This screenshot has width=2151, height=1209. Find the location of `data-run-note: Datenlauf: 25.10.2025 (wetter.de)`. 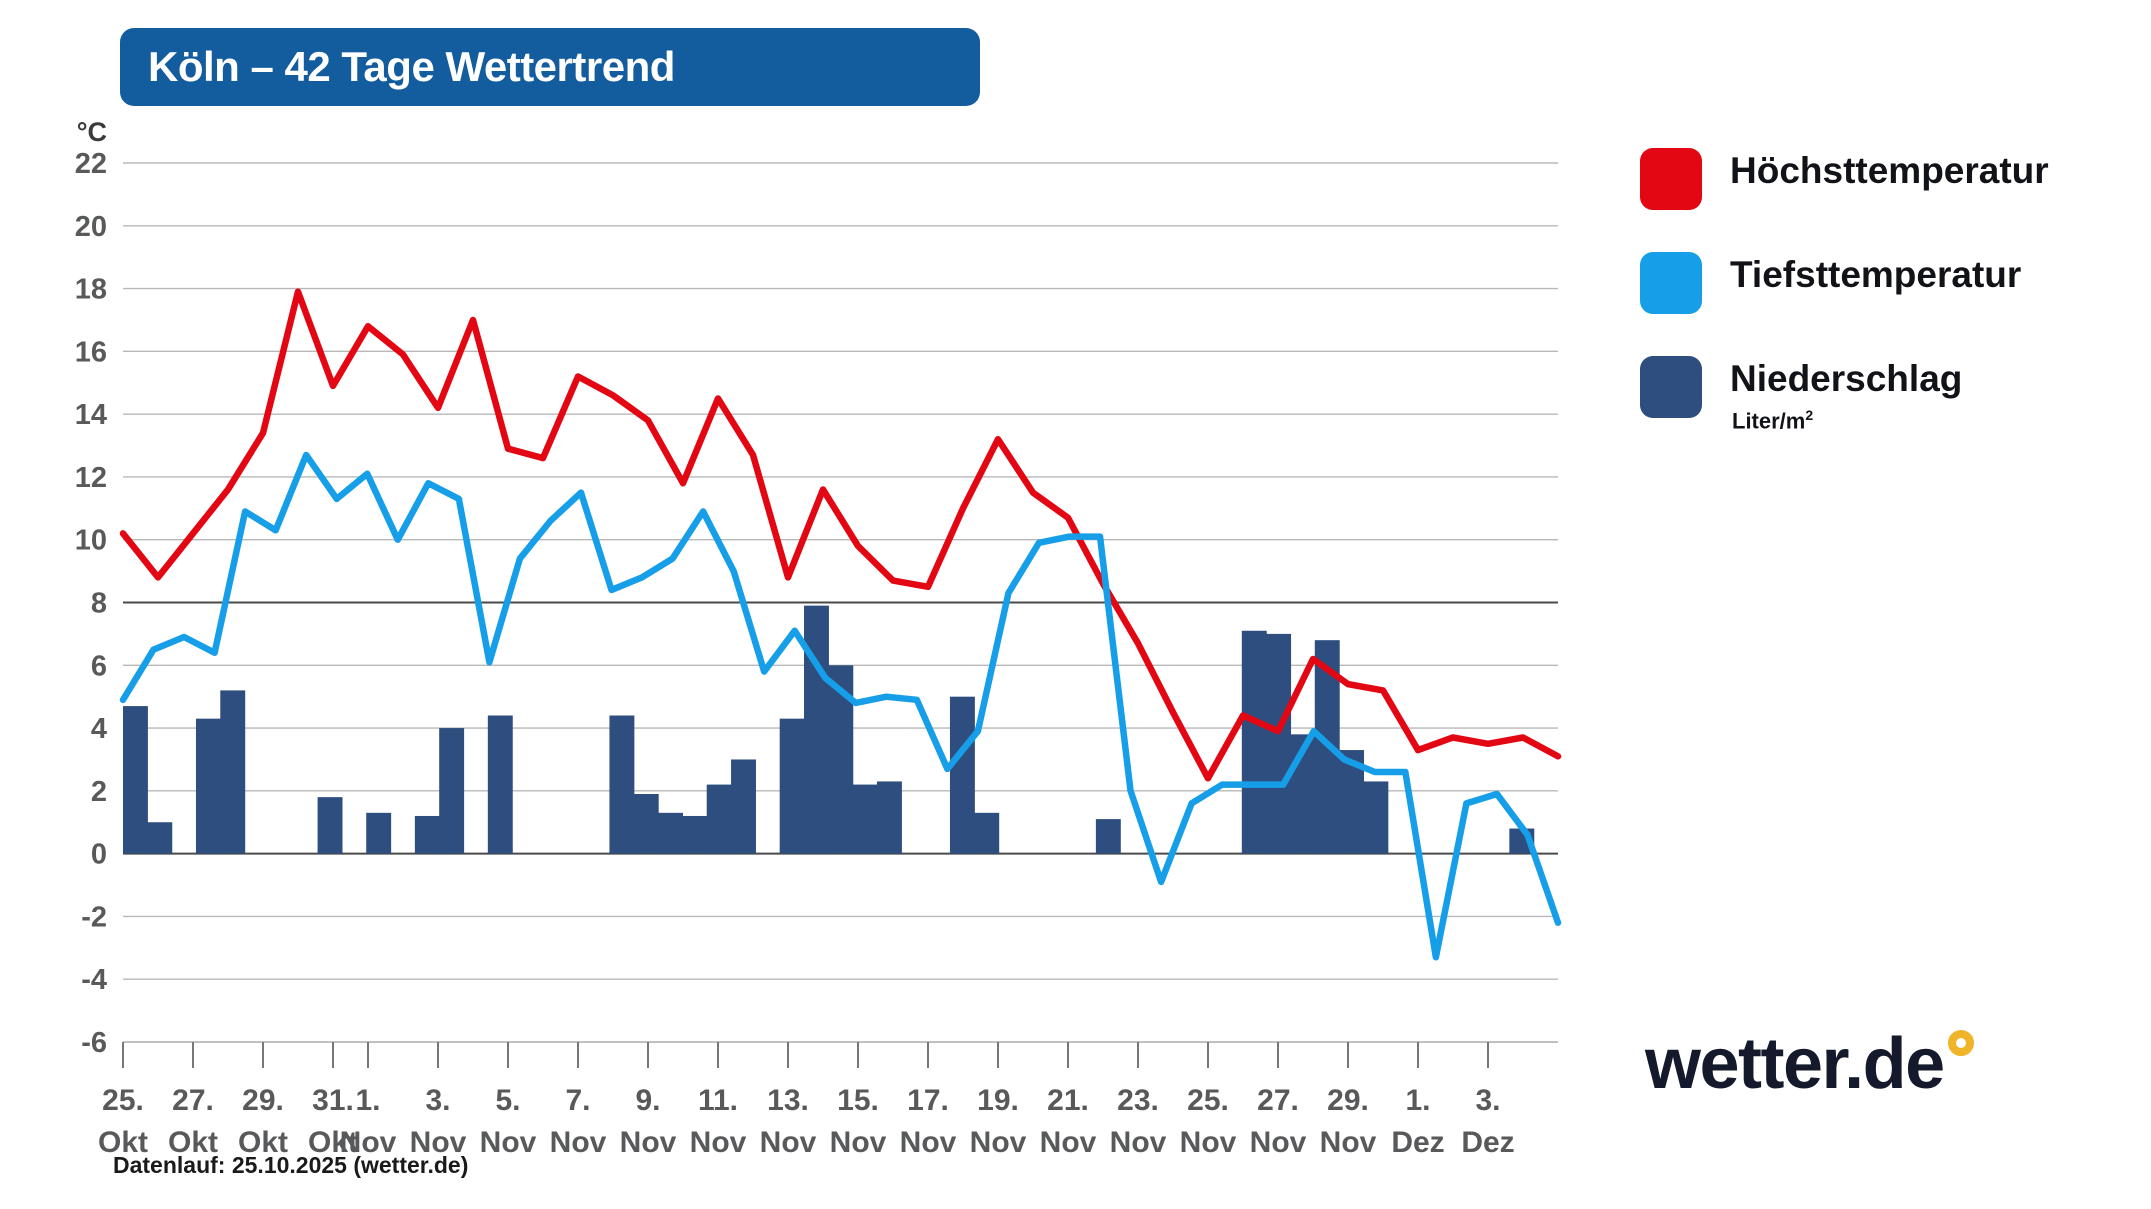

data-run-note: Datenlauf: 25.10.2025 (wetter.de) is located at coordinates (291, 1165).